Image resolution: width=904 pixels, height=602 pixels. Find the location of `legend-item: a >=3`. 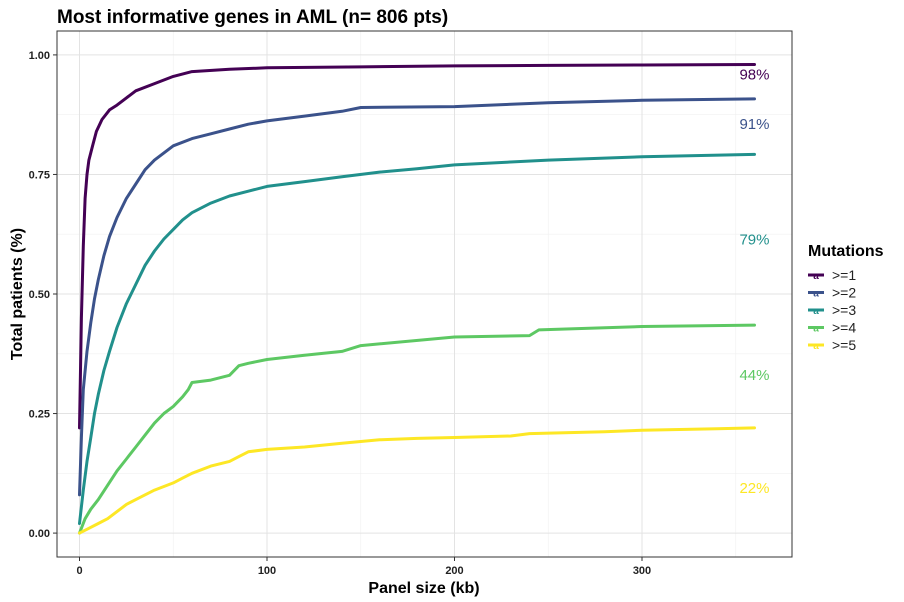

legend-item: a >=3 is located at coordinates (832, 310).